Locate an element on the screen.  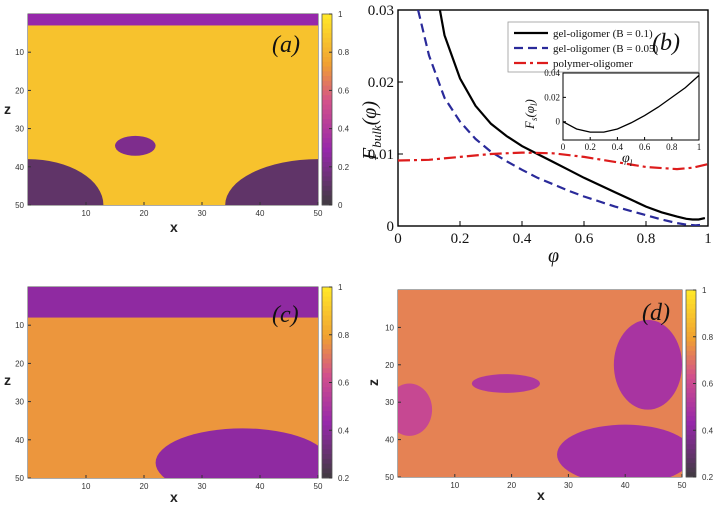
y-axis-label-d: z is located at coordinates (373, 382).